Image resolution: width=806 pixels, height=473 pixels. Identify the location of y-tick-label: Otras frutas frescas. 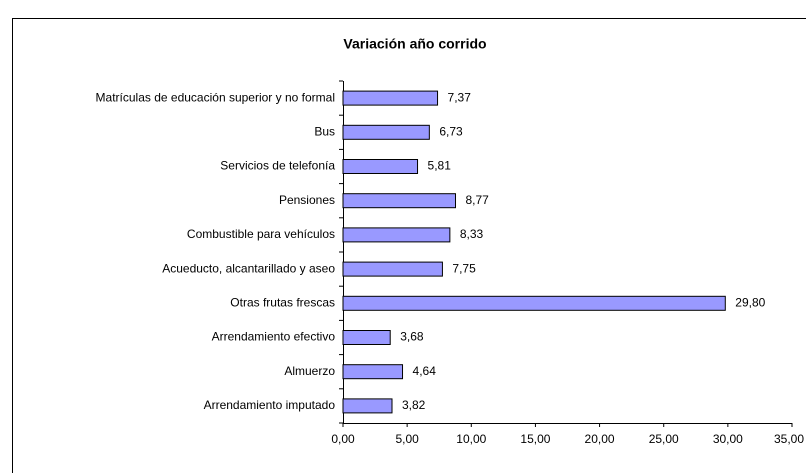
(282, 302).